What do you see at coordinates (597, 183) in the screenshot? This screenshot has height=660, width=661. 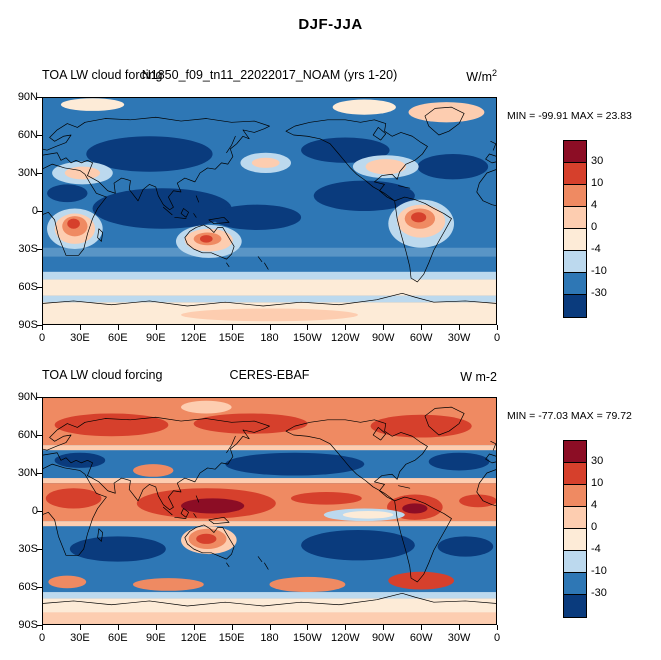 I see `colorbar-tick-label: 10` at bounding box center [597, 183].